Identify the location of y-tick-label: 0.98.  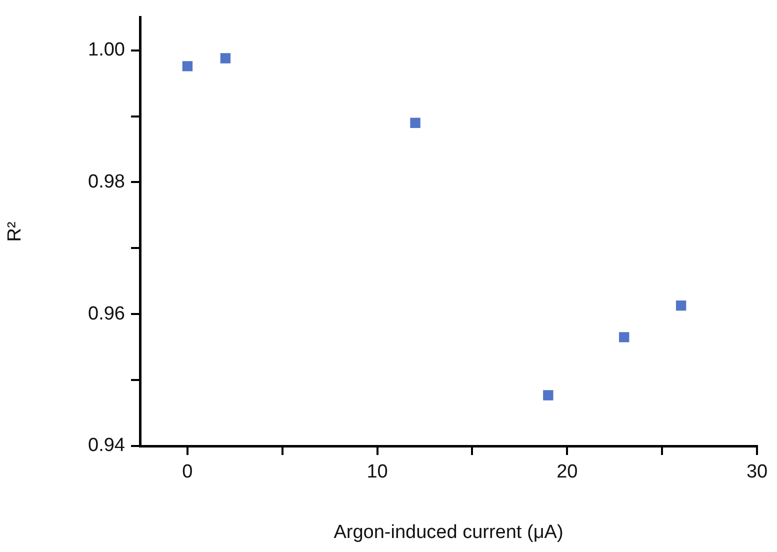
(106, 181).